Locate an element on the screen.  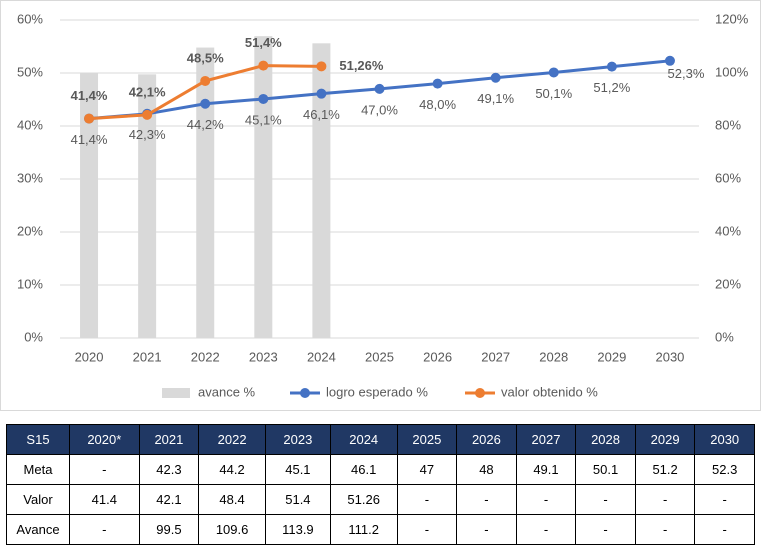
data-label: 48,5% is located at coordinates (205, 57).